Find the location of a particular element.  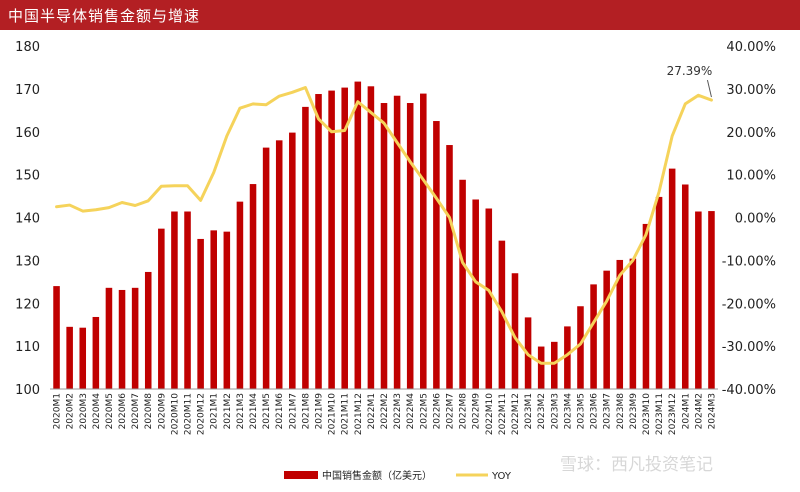

right-tick-label: -40.00% is located at coordinates (749, 390).